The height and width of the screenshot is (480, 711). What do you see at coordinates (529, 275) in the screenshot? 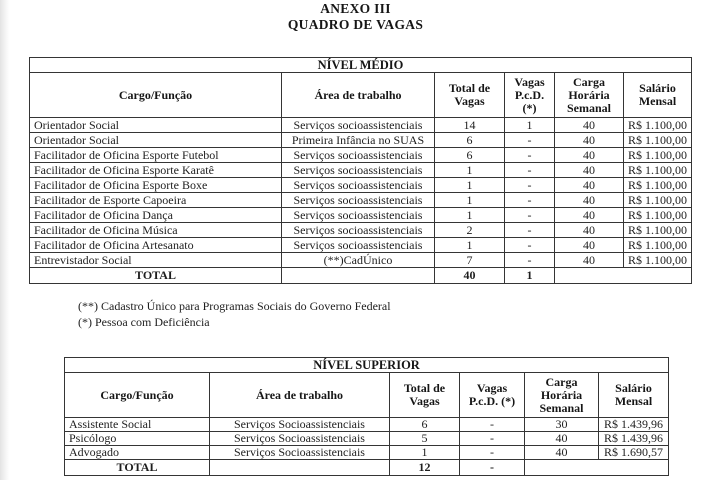
I see `total-pcd-value: 1` at bounding box center [529, 275].